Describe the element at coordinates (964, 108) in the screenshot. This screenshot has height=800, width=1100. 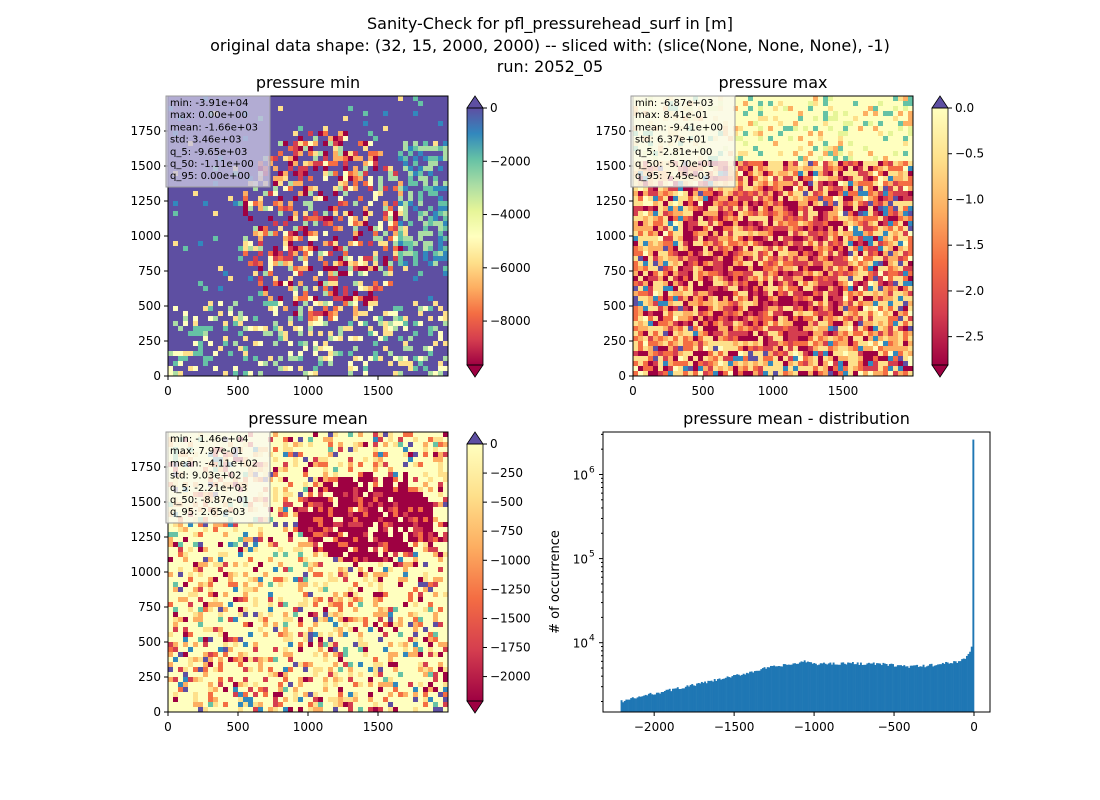
I see `colorbar-tick-label: 0.0` at that location.